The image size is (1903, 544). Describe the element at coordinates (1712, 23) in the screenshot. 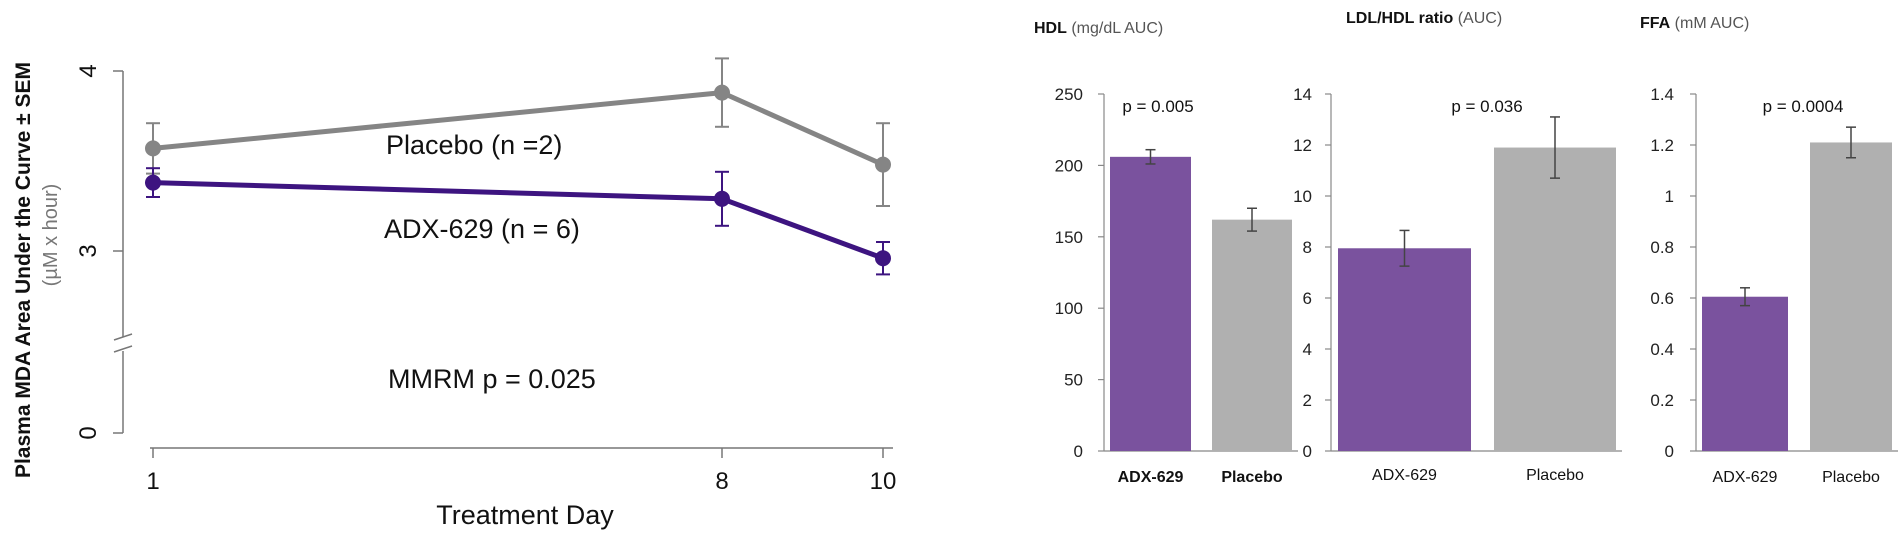

I see `chart-title-unit: (mM AUC)` at that location.